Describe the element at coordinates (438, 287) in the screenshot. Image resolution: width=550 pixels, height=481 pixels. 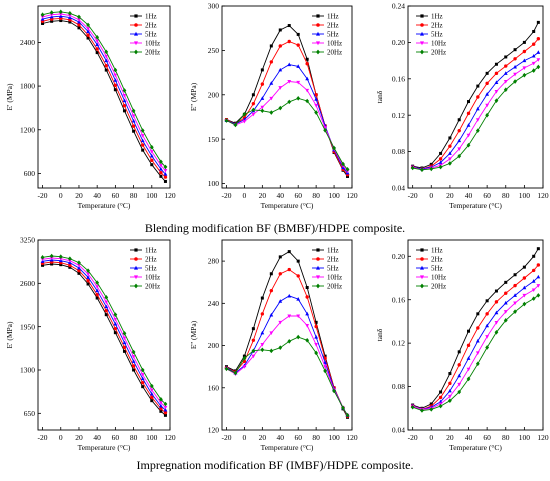
I see `legend-label: 20Hz` at that location.